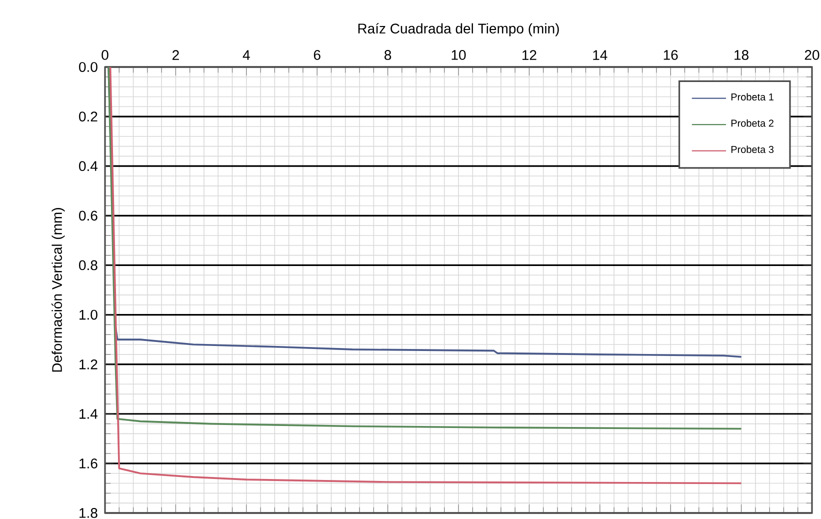 Image resolution: width=821 pixels, height=519 pixels. What do you see at coordinates (58, 290) in the screenshot?
I see `y-axis-title: Deformación Vertical (mm)` at bounding box center [58, 290].